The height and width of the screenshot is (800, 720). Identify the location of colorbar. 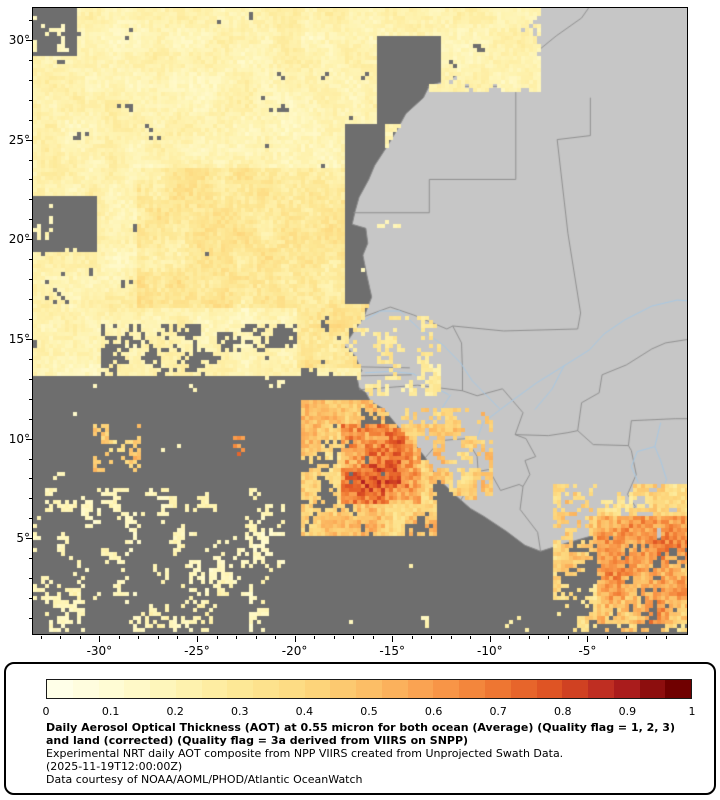
(369, 689).